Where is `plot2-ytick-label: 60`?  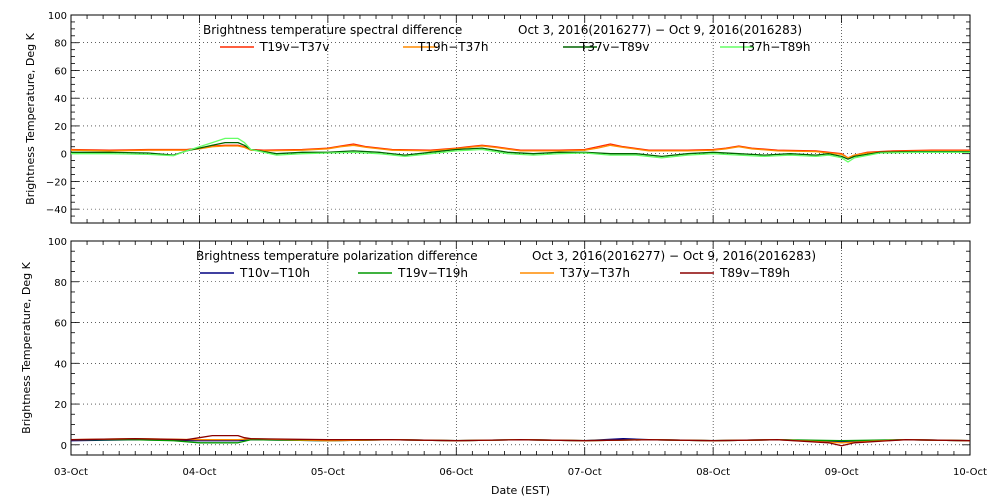
plot2-ytick-label: 60 is located at coordinates (60, 324).